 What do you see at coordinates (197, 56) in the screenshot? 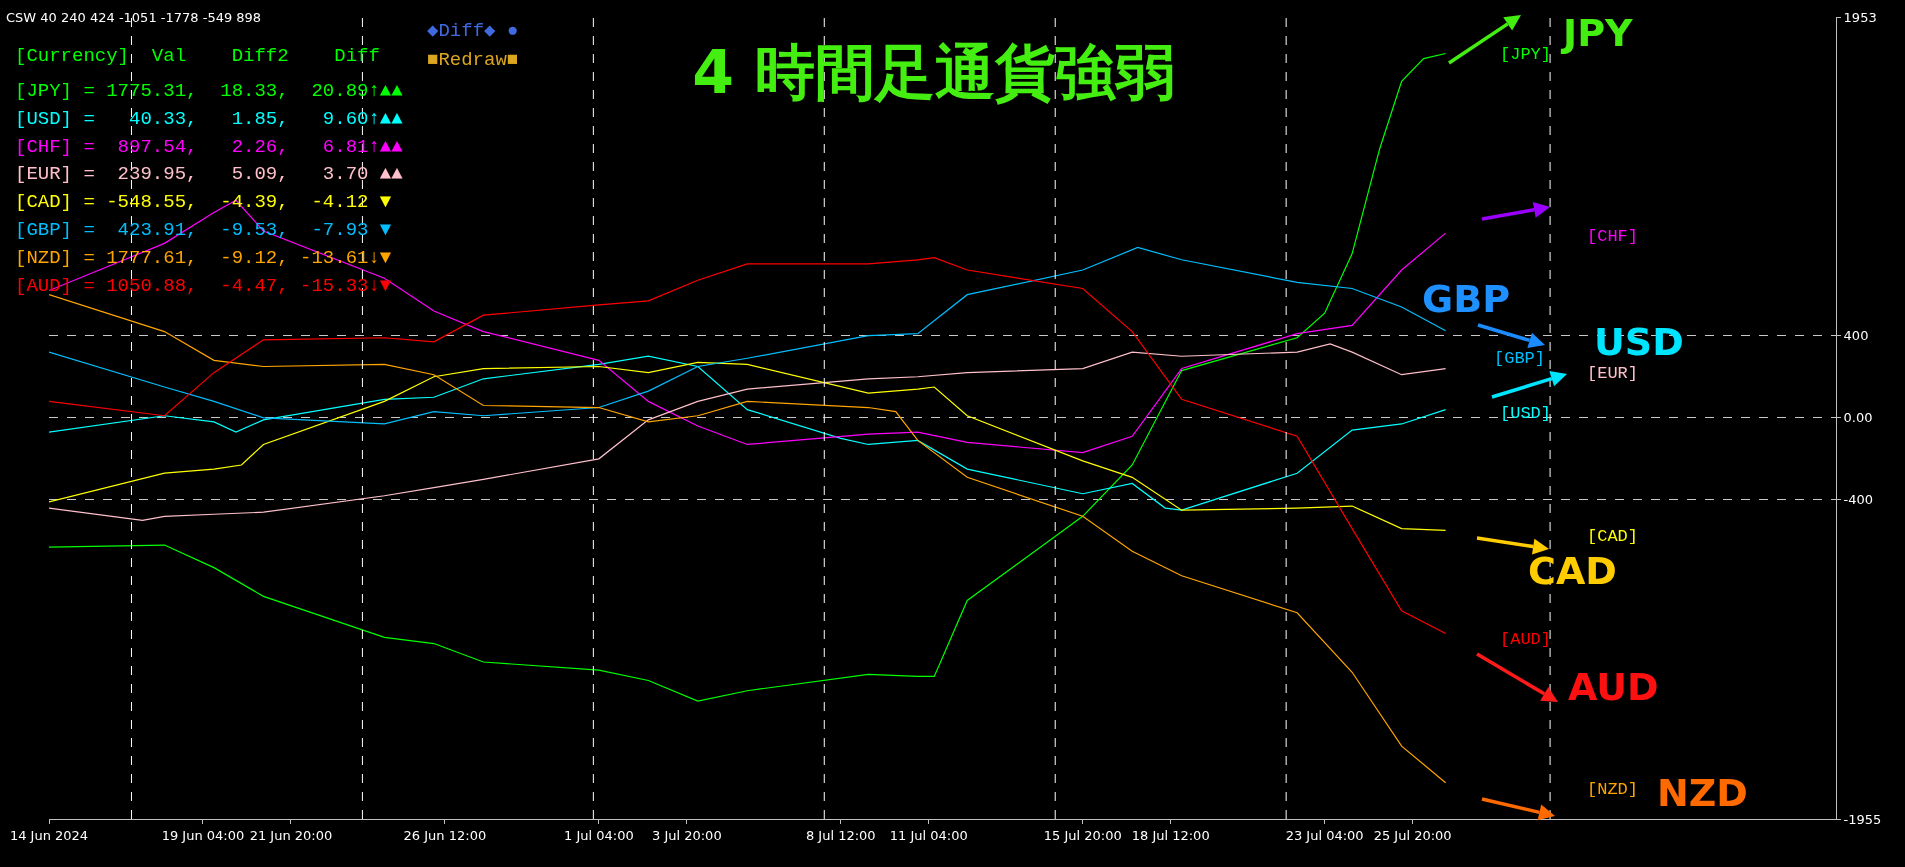
I see `annotation: [Currency] Val Diff2 Diff` at bounding box center [197, 56].